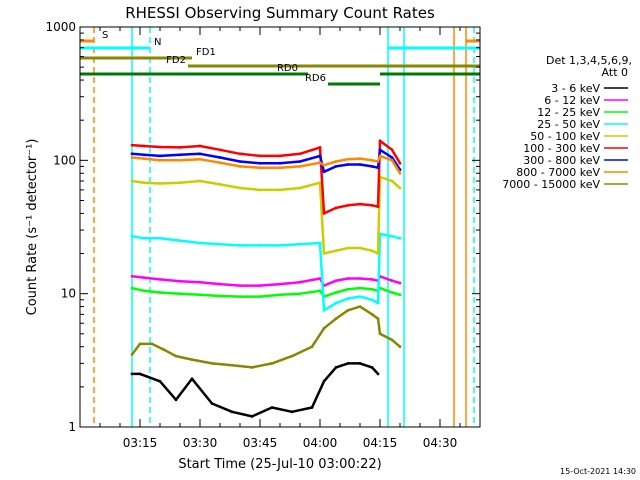 Image resolution: width=640 pixels, height=480 pixels. What do you see at coordinates (565, 136) in the screenshot?
I see `legend-label-50-100-kev: 50 - 100 keV` at bounding box center [565, 136].